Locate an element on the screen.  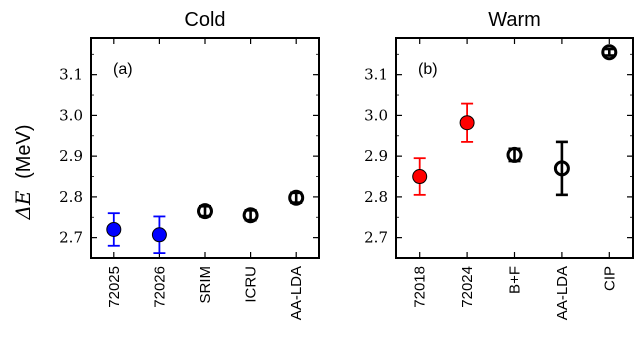
panel-label: (a) is located at coordinates (123, 69).